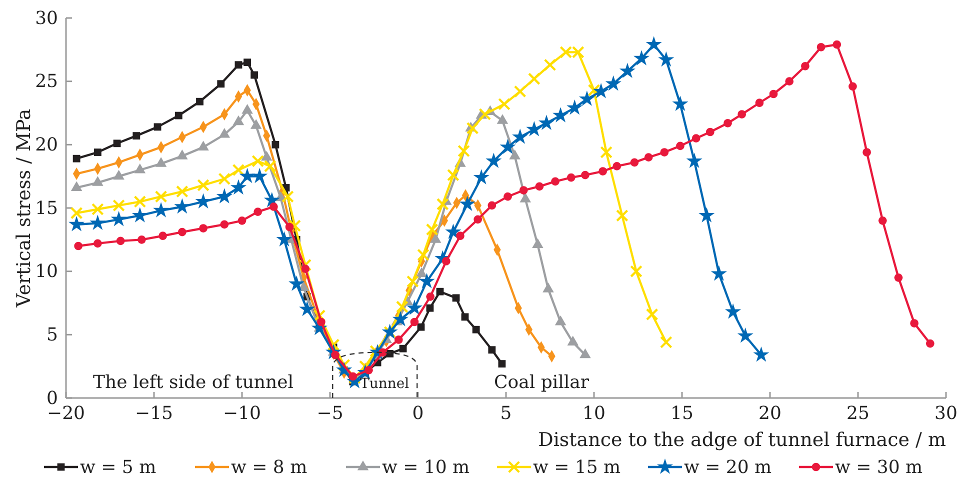 The image size is (958, 488). What do you see at coordinates (879, 467) in the screenshot?
I see `legend-label: w = 30 m` at bounding box center [879, 467].